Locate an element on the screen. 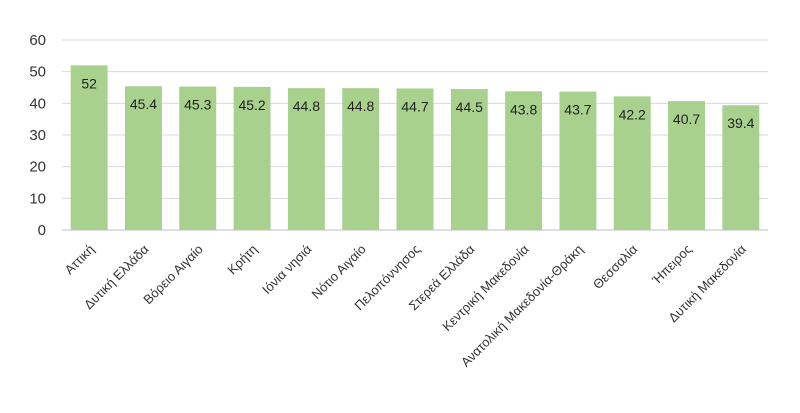 This screenshot has width=800, height=413. x-tick-label: Κρήτη is located at coordinates (242, 260).